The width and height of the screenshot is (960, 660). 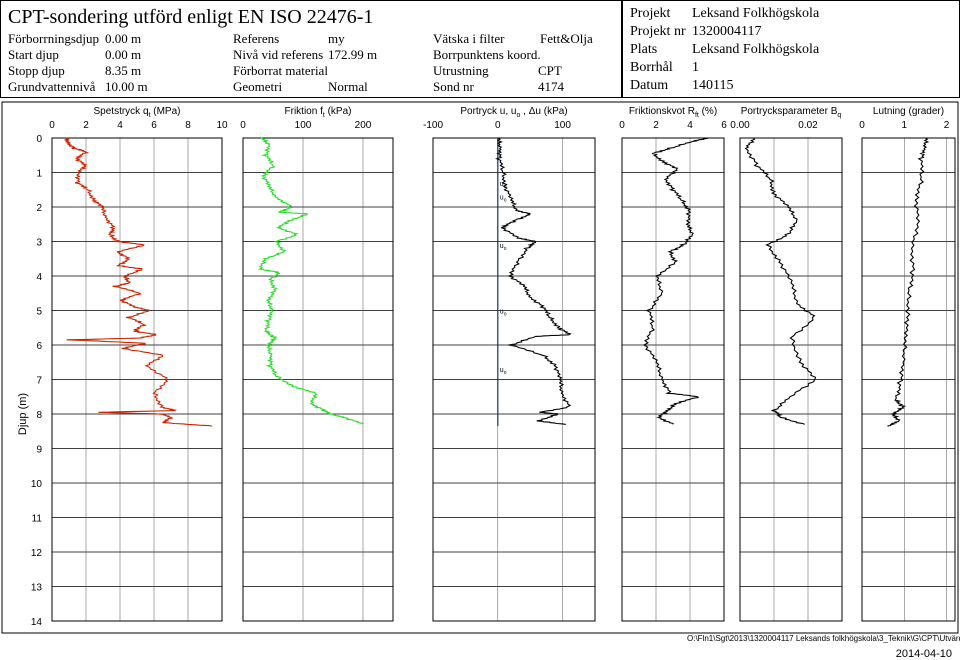 What do you see at coordinates (37, 622) in the screenshot?
I see `depth-tick-label: 14` at bounding box center [37, 622].